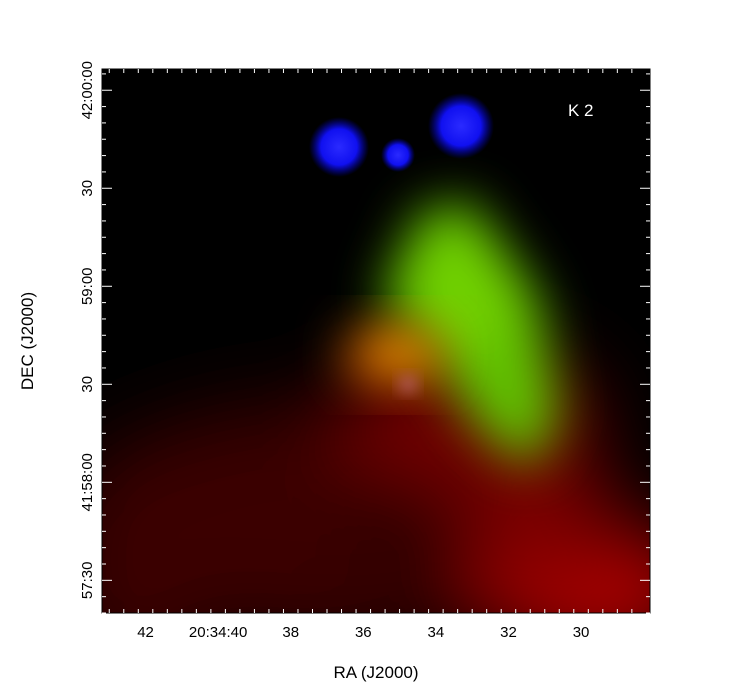  Describe the element at coordinates (408, 384) in the screenshot. I see `pink-source` at that location.